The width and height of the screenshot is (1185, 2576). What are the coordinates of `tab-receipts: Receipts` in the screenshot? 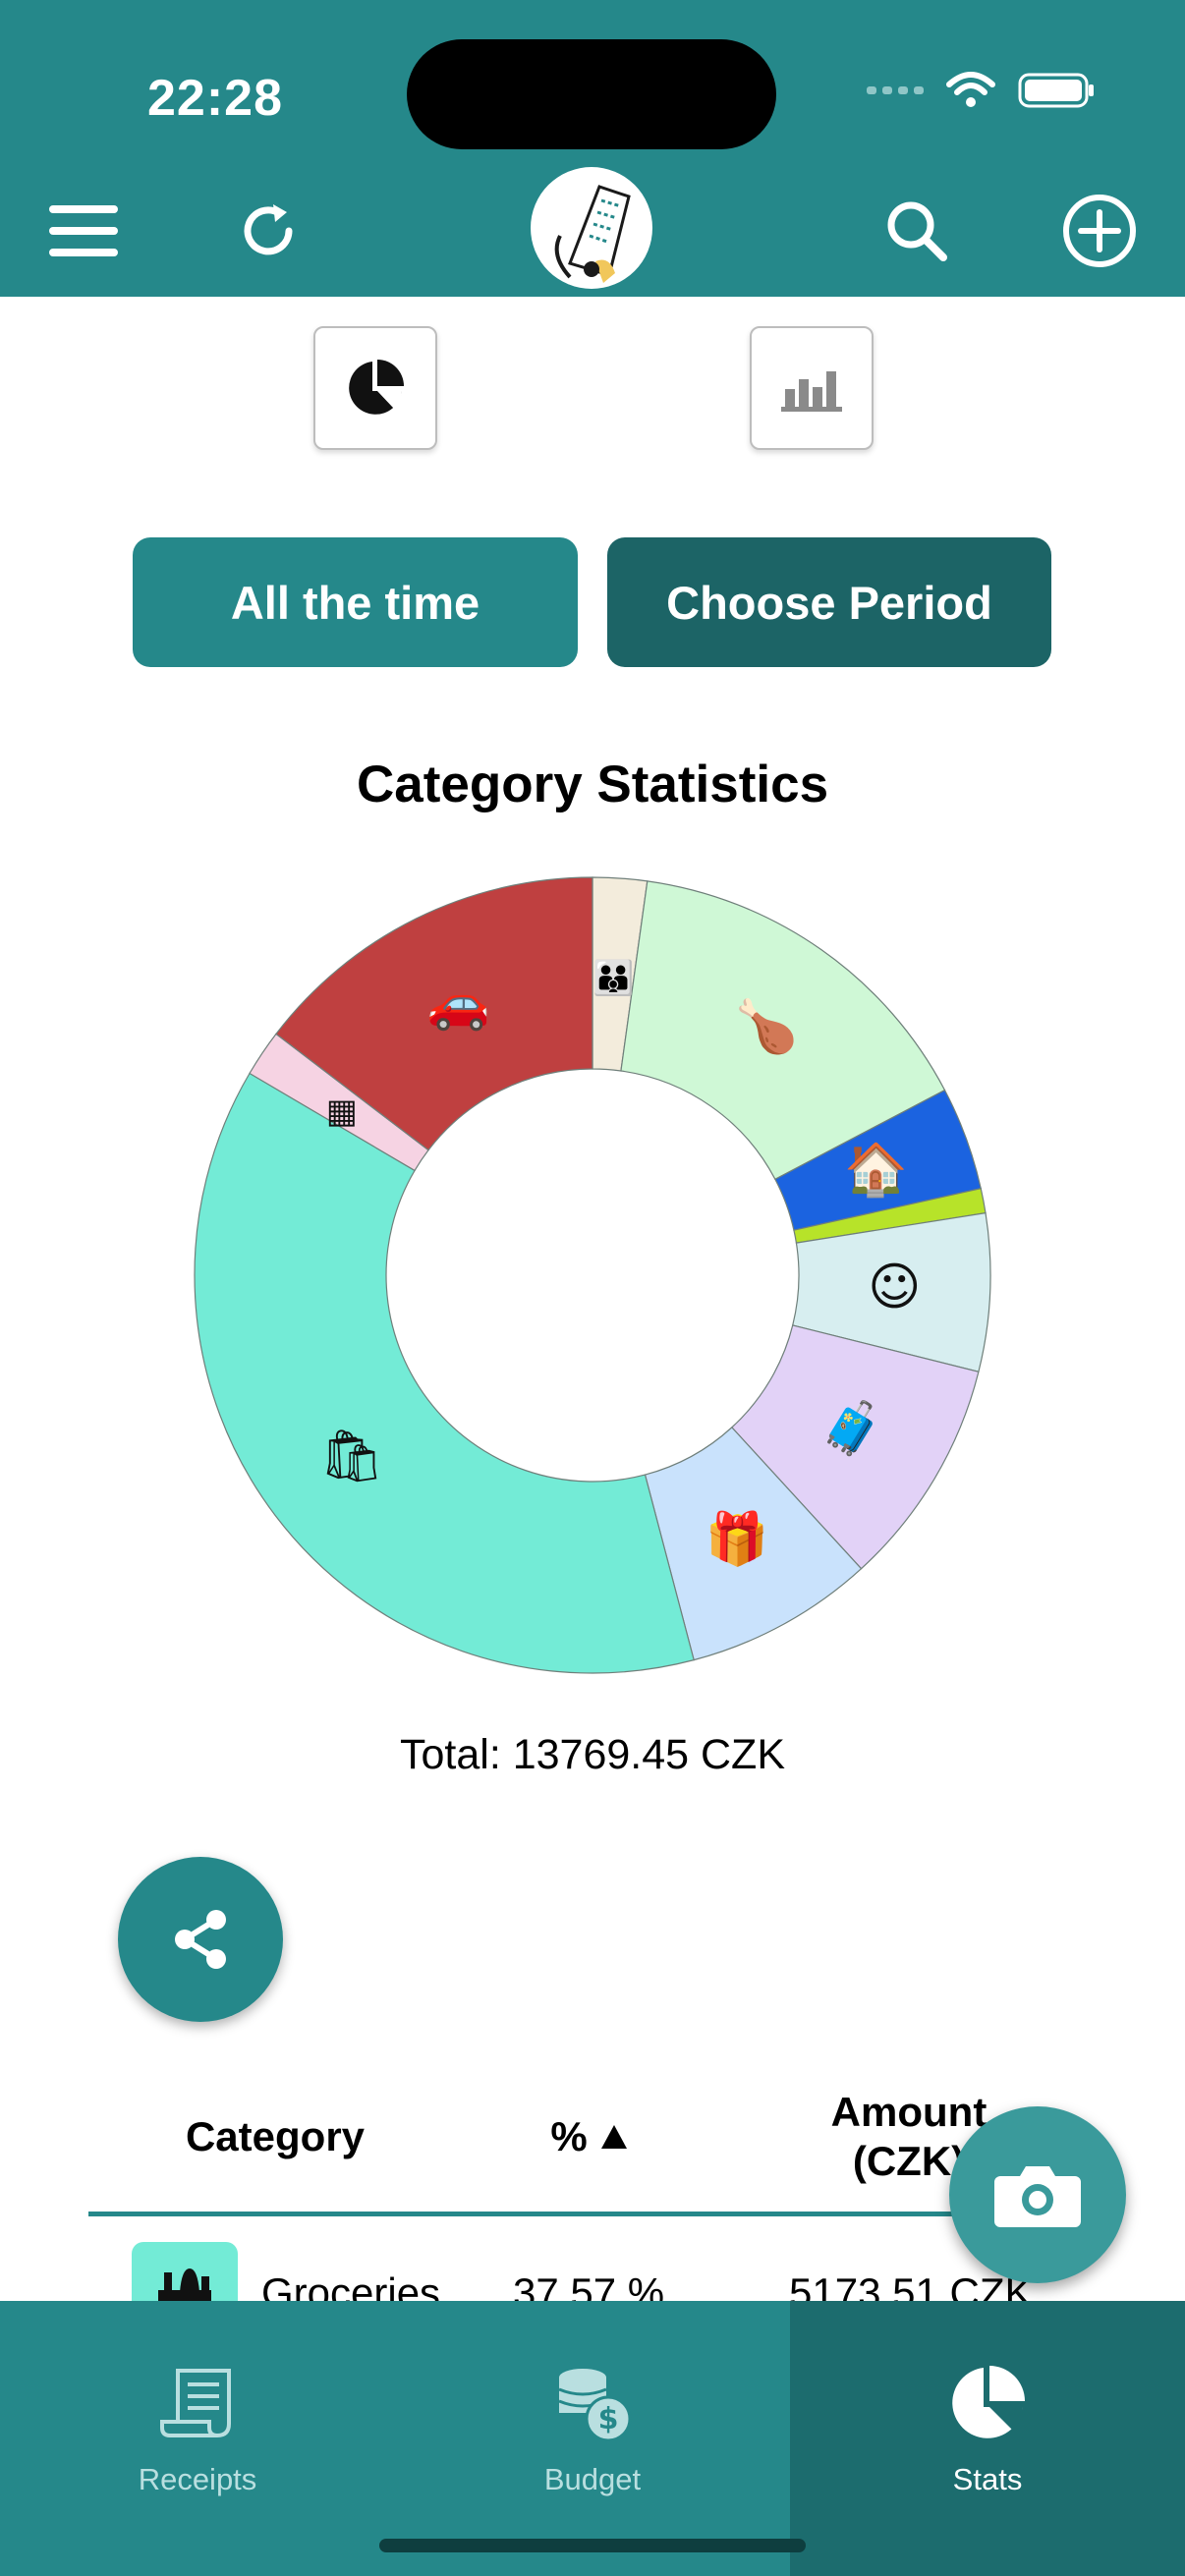 It's located at (198, 2438).